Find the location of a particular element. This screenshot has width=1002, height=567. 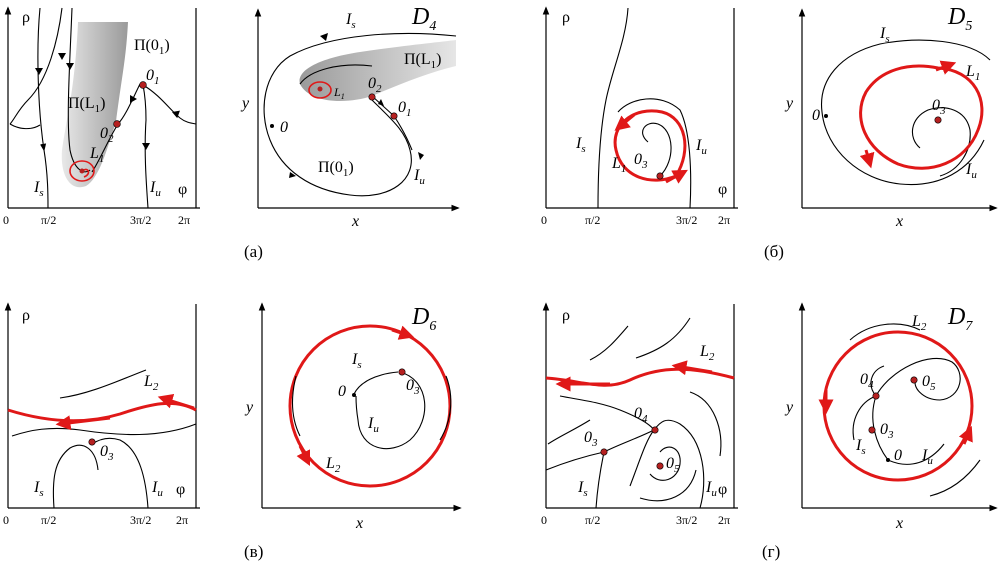

panel-b-left: ρ φ 0 π/2 3π/2 2π Is Iu L1 03 is located at coordinates (639, 116).